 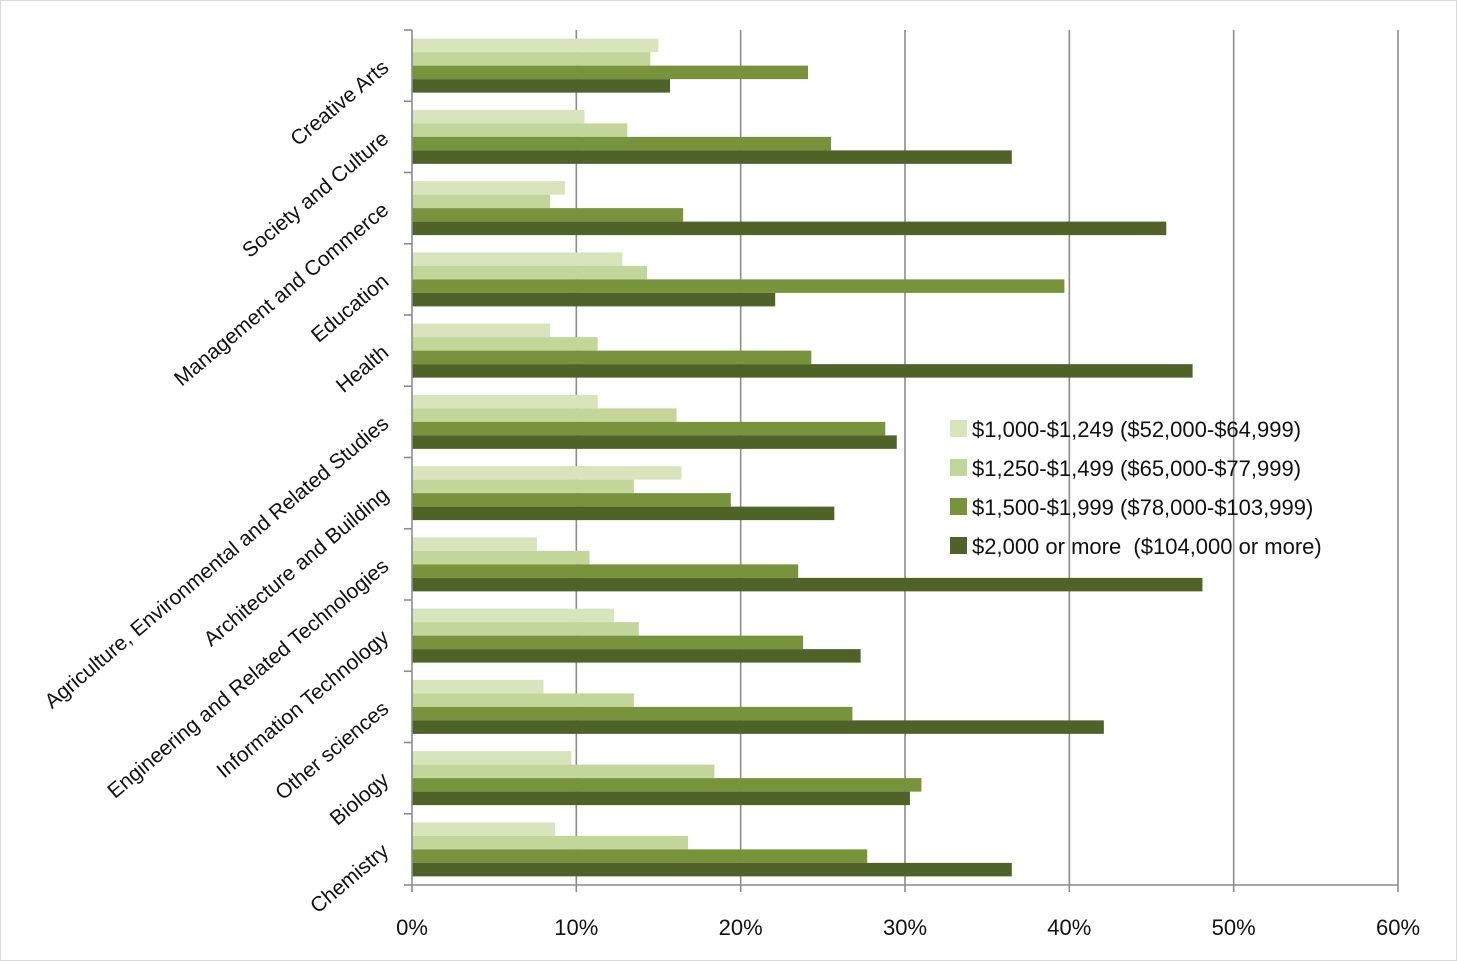 What do you see at coordinates (741, 927) in the screenshot?
I see `x-tick-label: 20%` at bounding box center [741, 927].